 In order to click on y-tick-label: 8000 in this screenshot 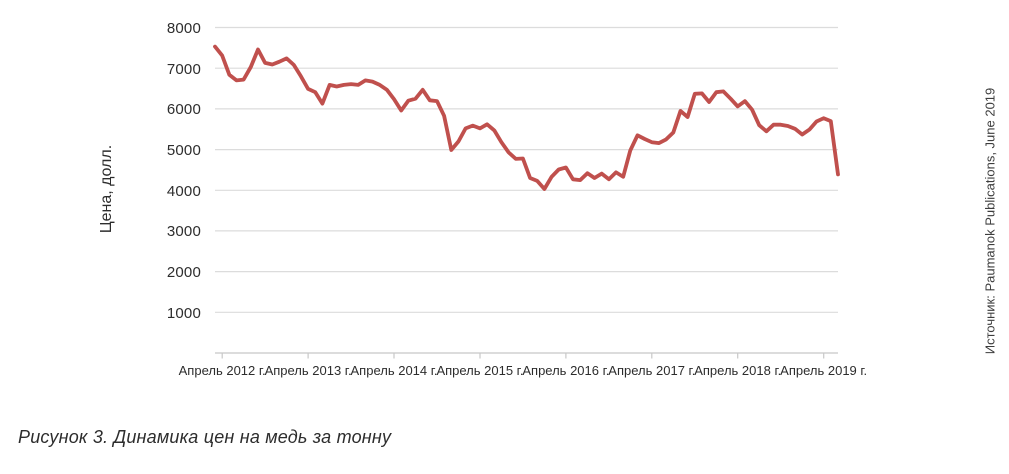, I will do `click(183, 28)`.